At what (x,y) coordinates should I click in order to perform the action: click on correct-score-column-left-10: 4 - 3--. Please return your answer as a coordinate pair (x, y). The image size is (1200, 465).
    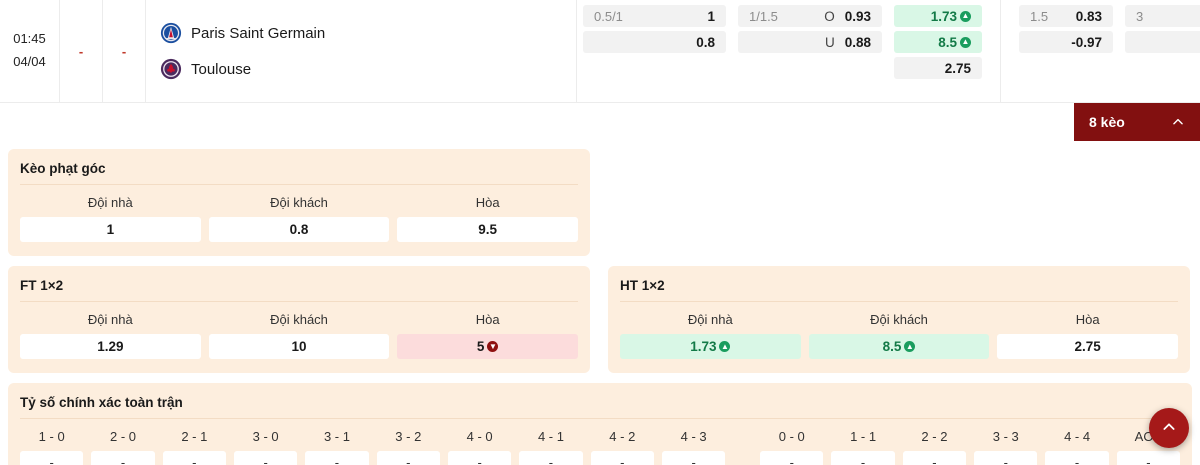
    Looking at the image, I should click on (693, 444).